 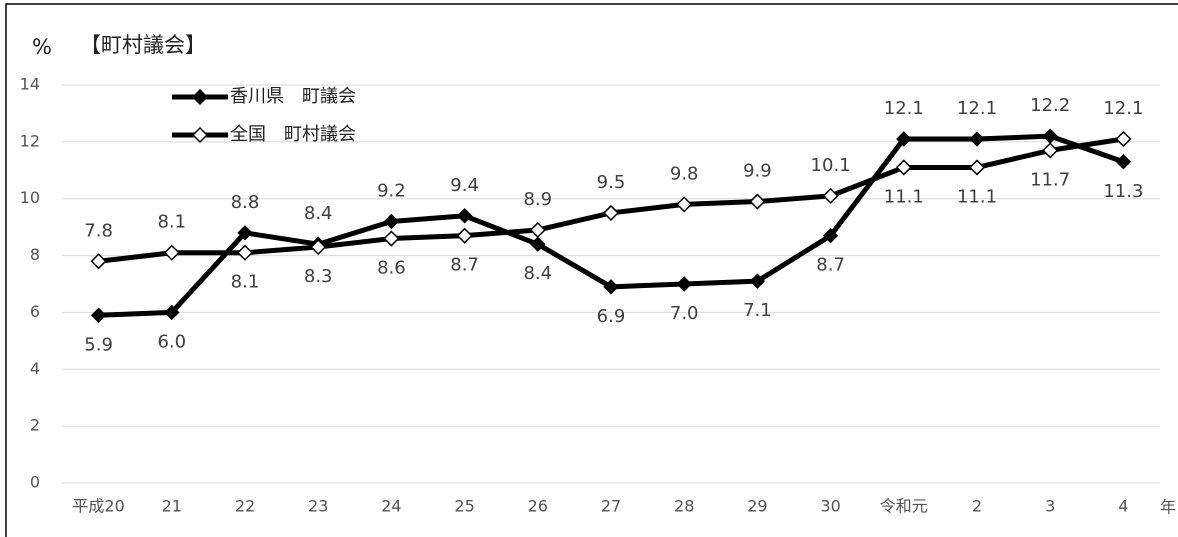 What do you see at coordinates (1050, 179) in the screenshot?
I see `data-label: 11.7` at bounding box center [1050, 179].